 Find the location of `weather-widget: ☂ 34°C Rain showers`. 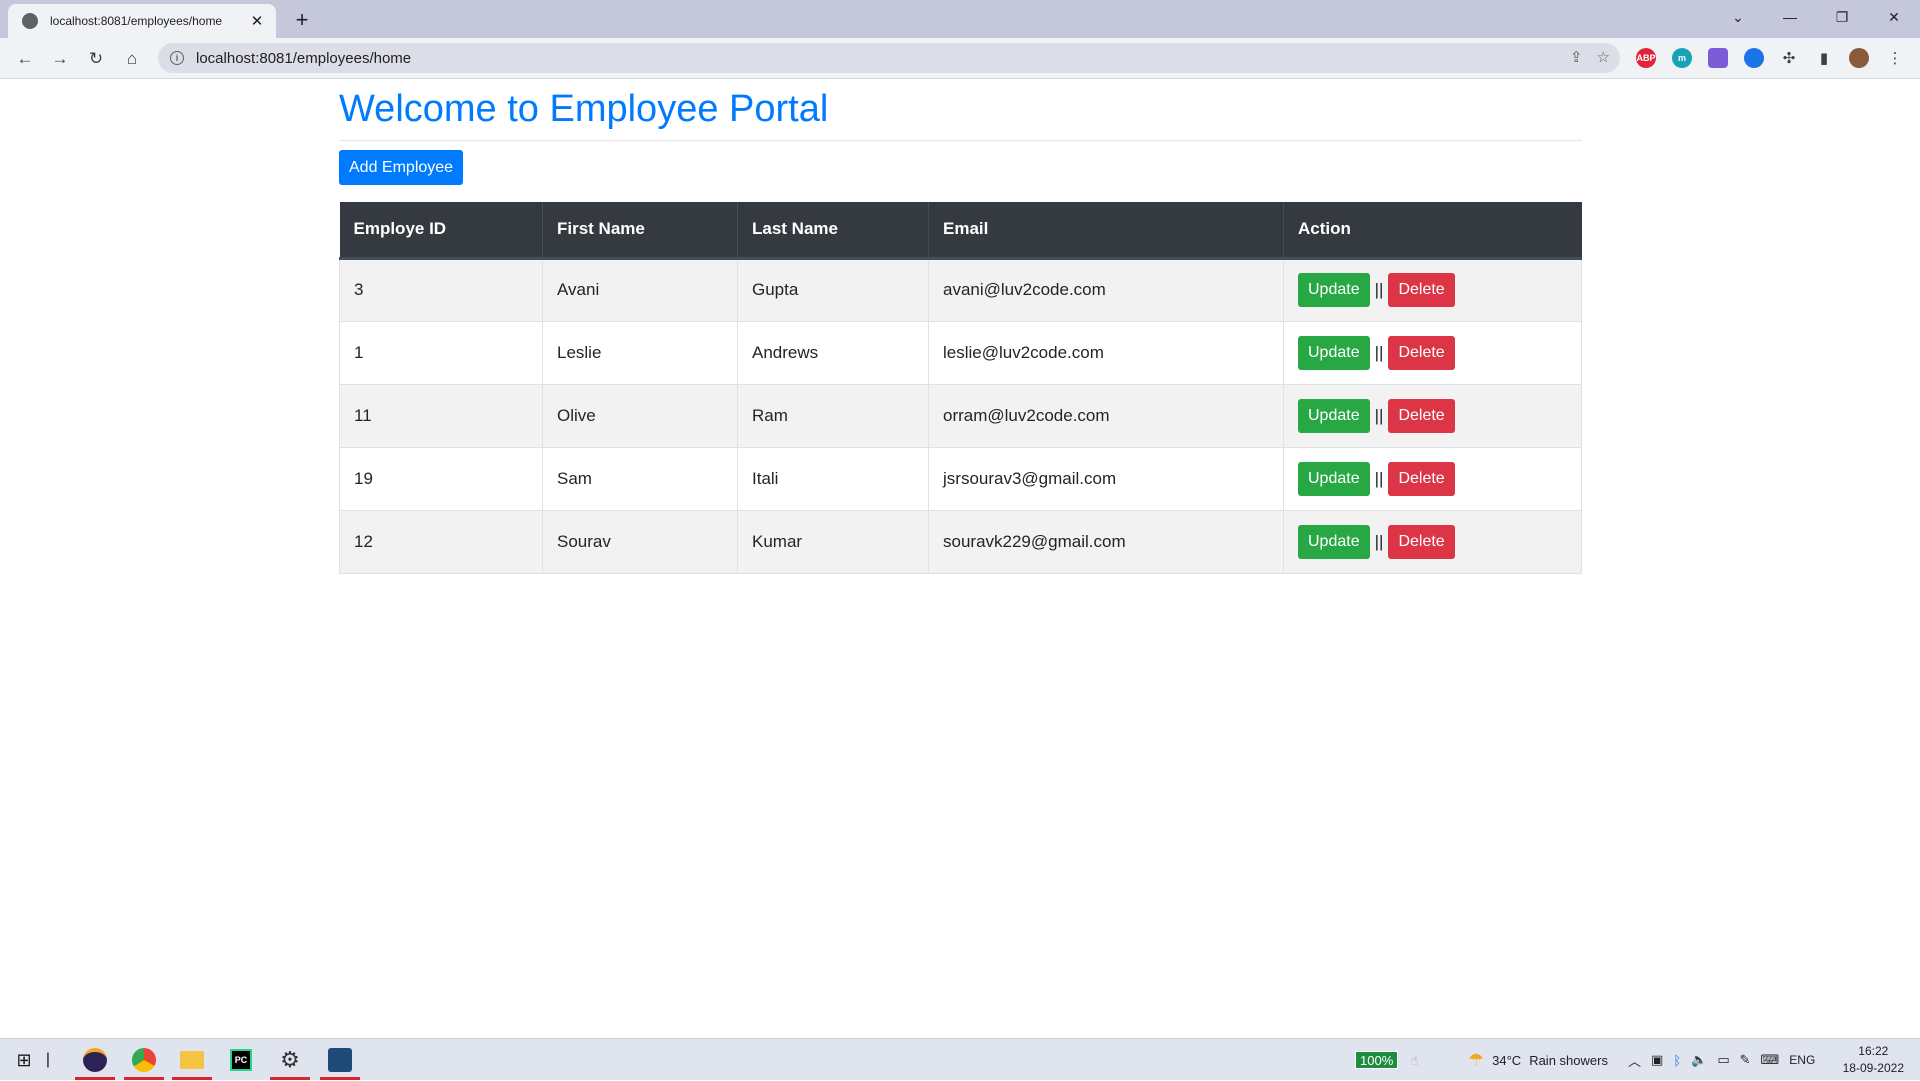

weather-widget: ☂ 34°C Rain showers is located at coordinates (1538, 1060).